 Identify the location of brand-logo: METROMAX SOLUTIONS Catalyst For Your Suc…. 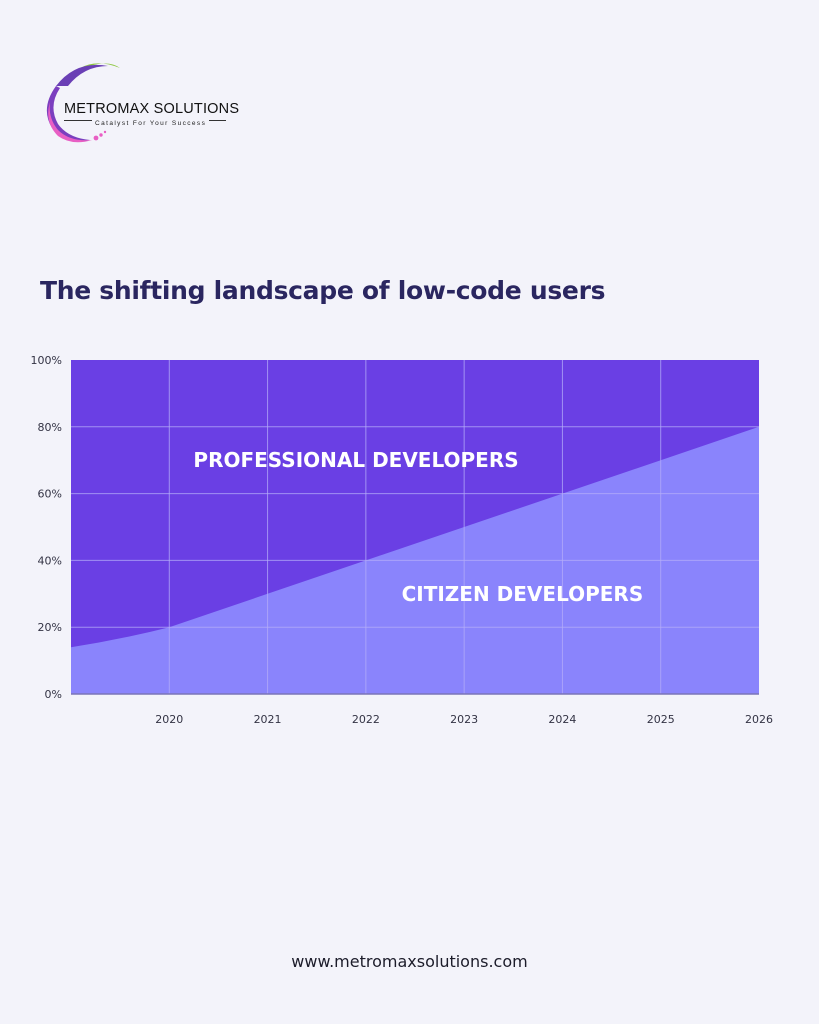
(136, 102).